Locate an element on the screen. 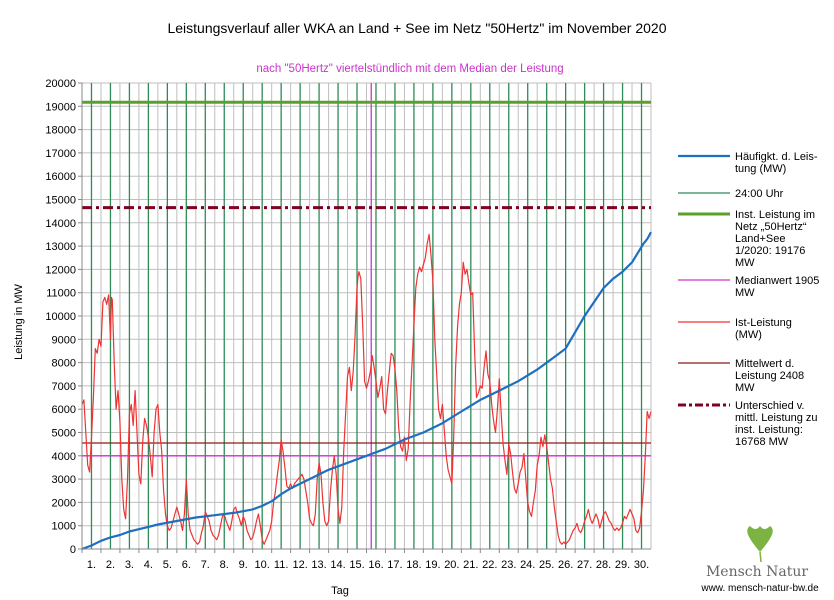  y-tick-label: 3000 is located at coordinates (64, 480).